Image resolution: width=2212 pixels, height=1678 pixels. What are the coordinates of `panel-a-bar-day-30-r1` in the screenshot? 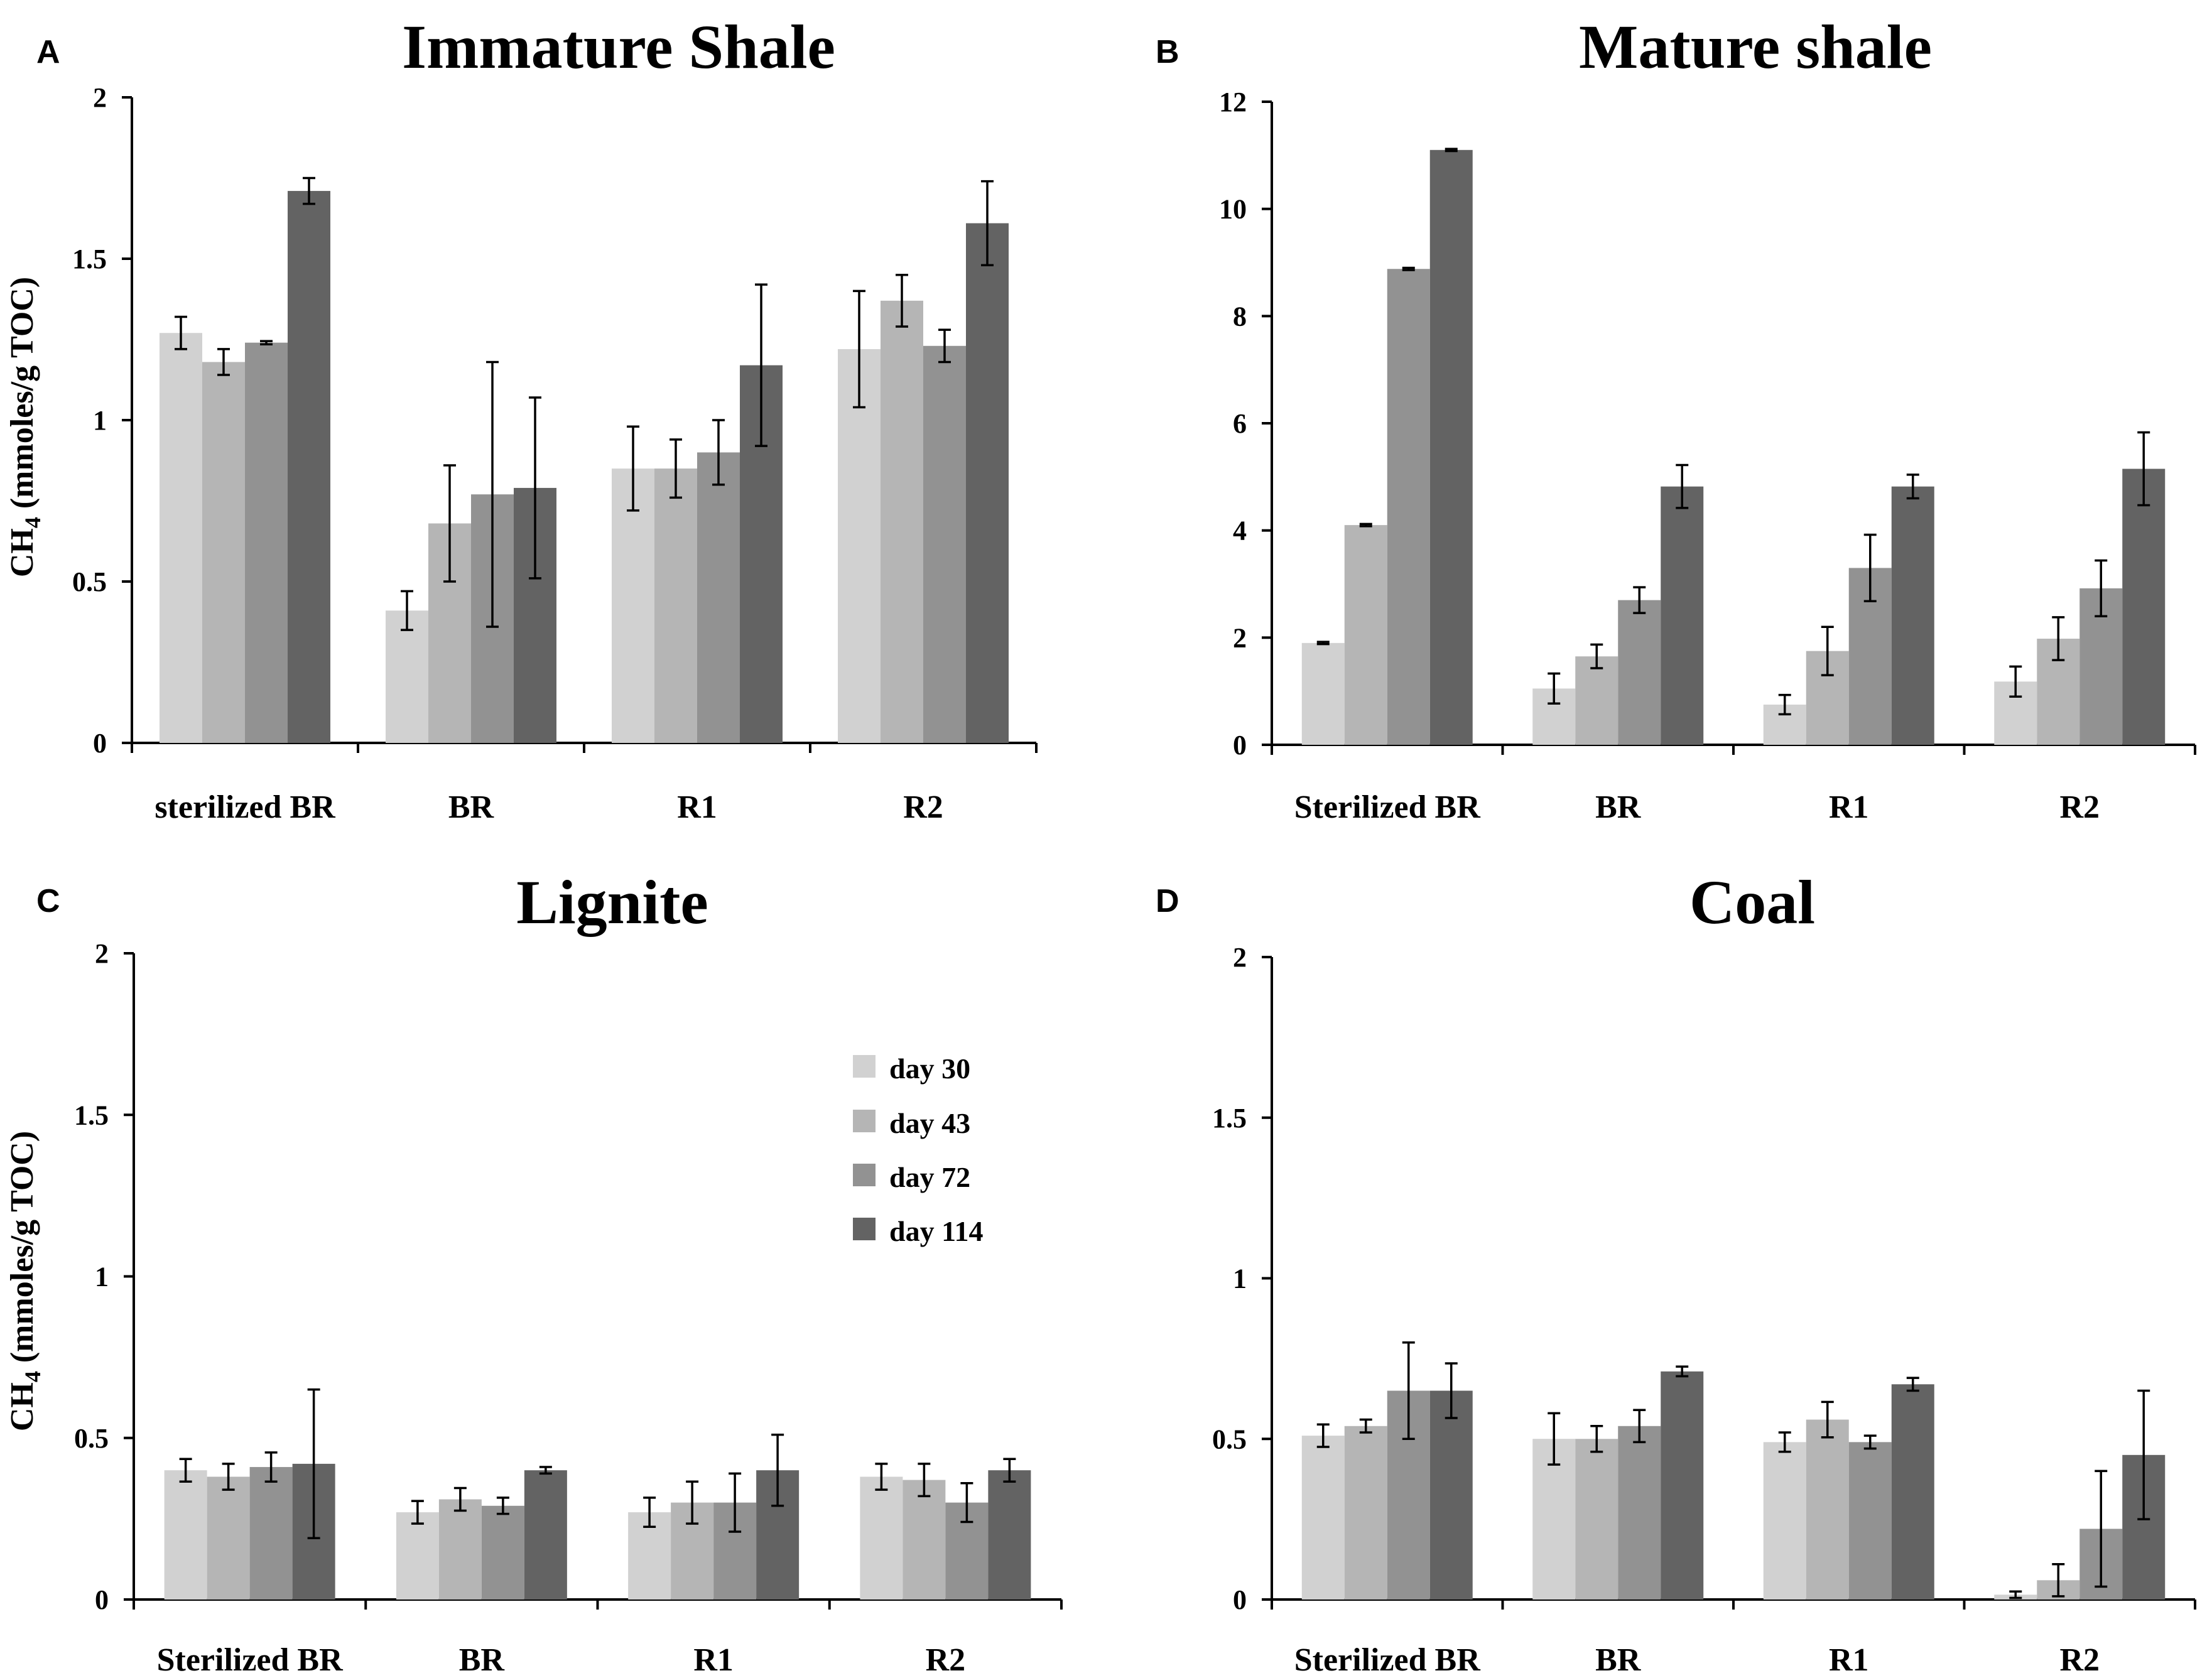 It's located at (633, 605).